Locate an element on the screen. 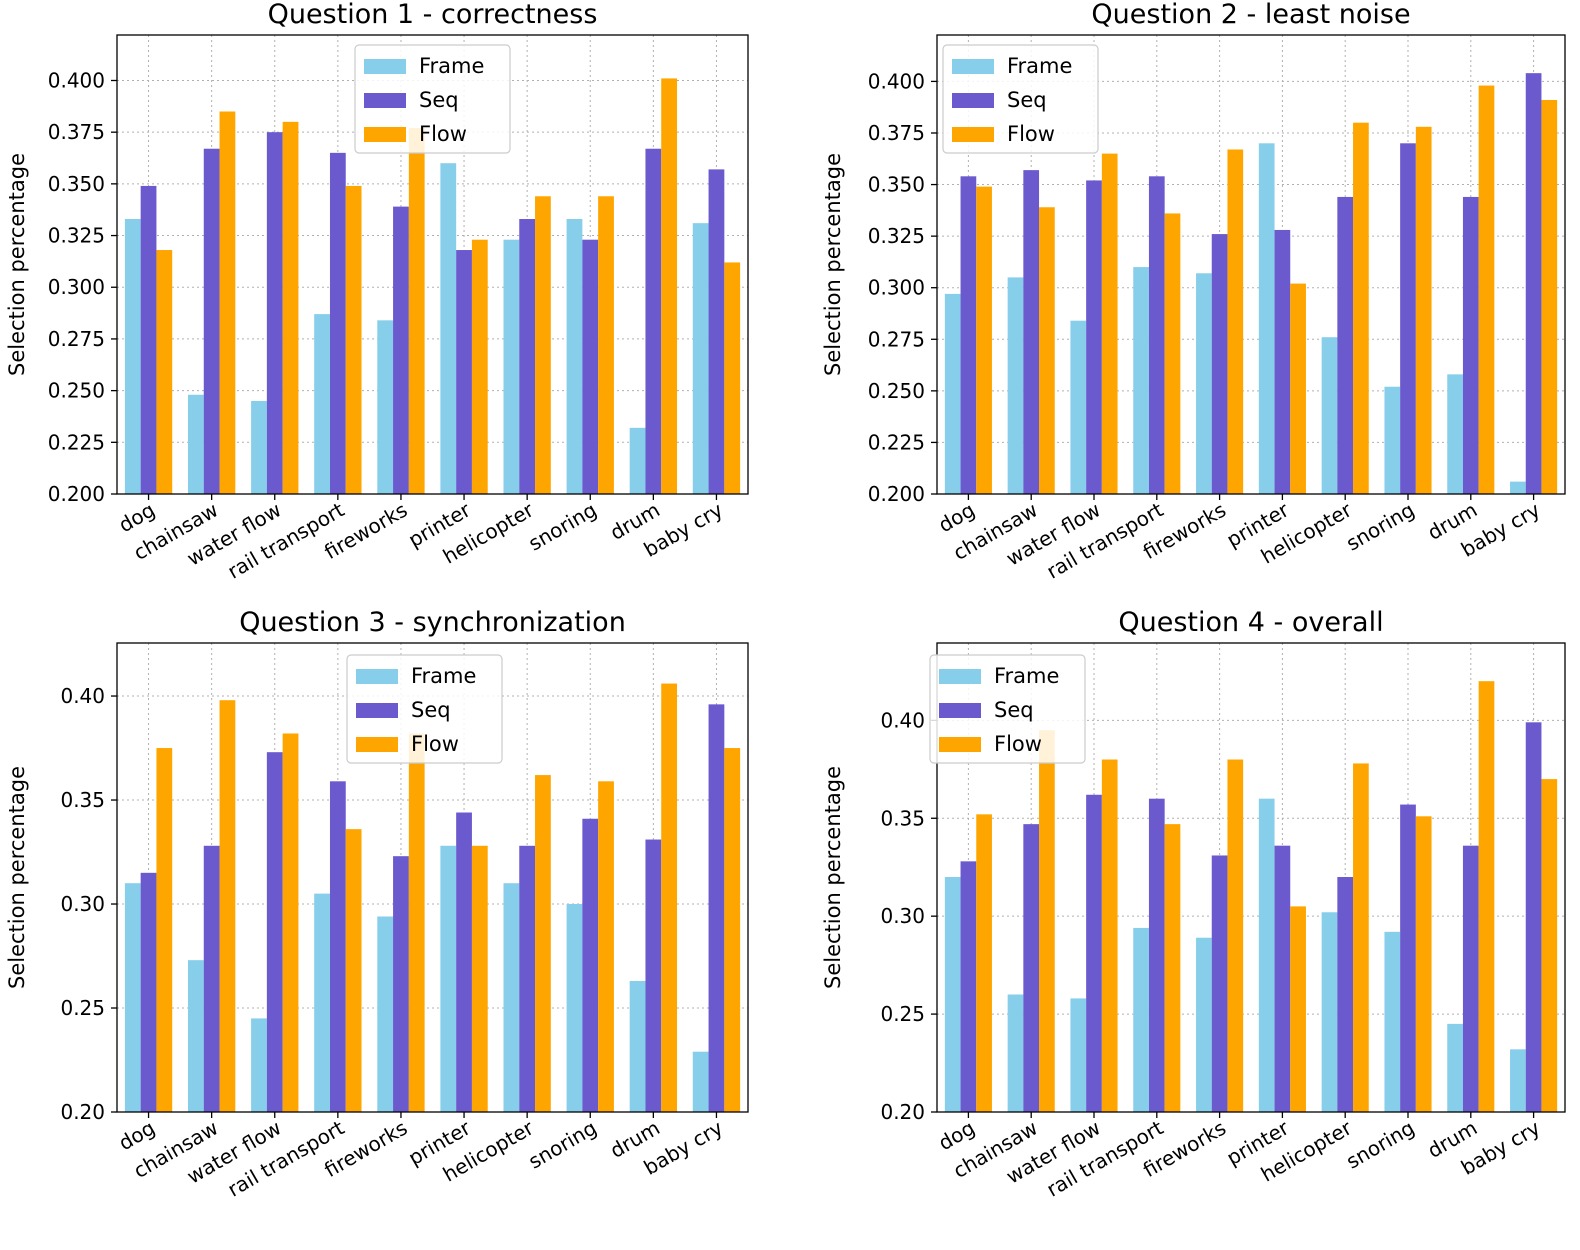 The image size is (1580, 1250). bar-seq-fireworks is located at coordinates (1219, 983).